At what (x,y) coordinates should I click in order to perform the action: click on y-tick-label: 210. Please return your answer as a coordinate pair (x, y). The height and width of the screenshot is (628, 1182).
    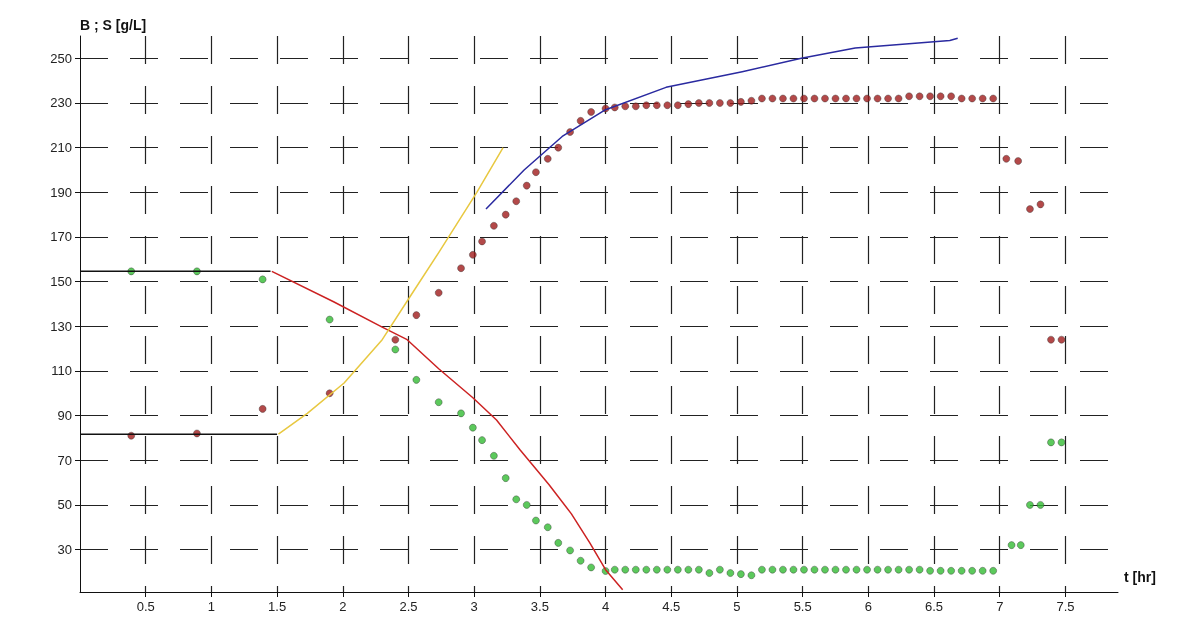
    Looking at the image, I should click on (61, 148).